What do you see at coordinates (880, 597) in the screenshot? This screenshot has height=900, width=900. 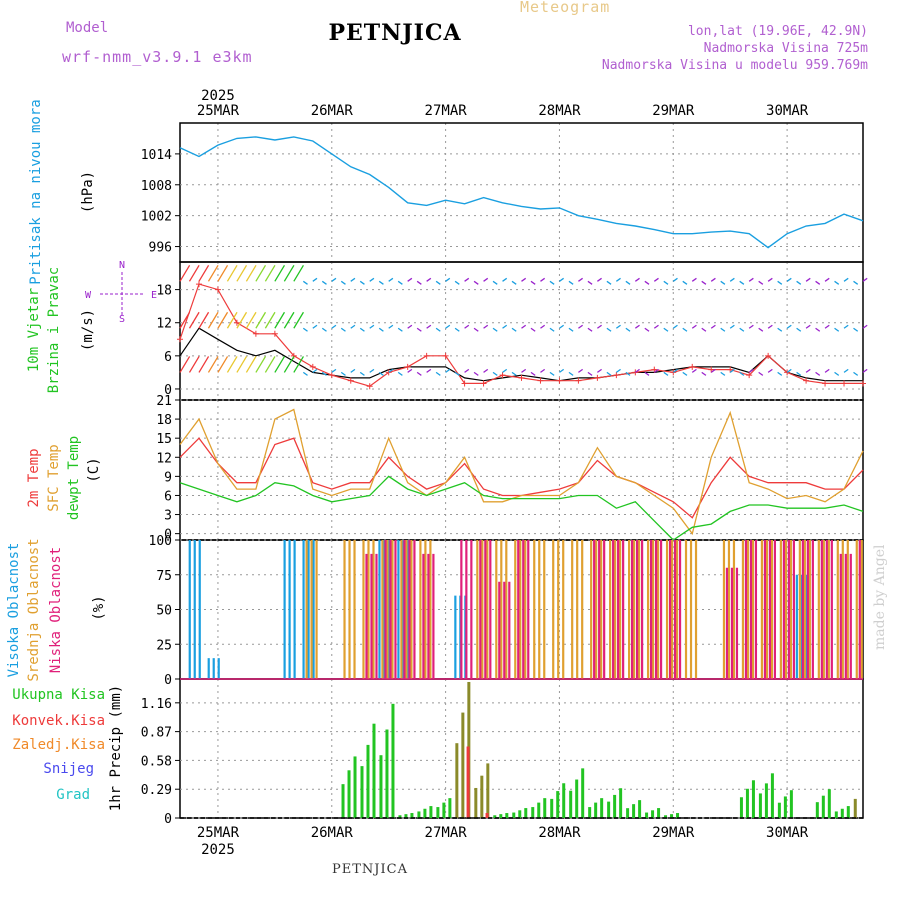 I see `credit-watermark: made by Angel` at bounding box center [880, 597].